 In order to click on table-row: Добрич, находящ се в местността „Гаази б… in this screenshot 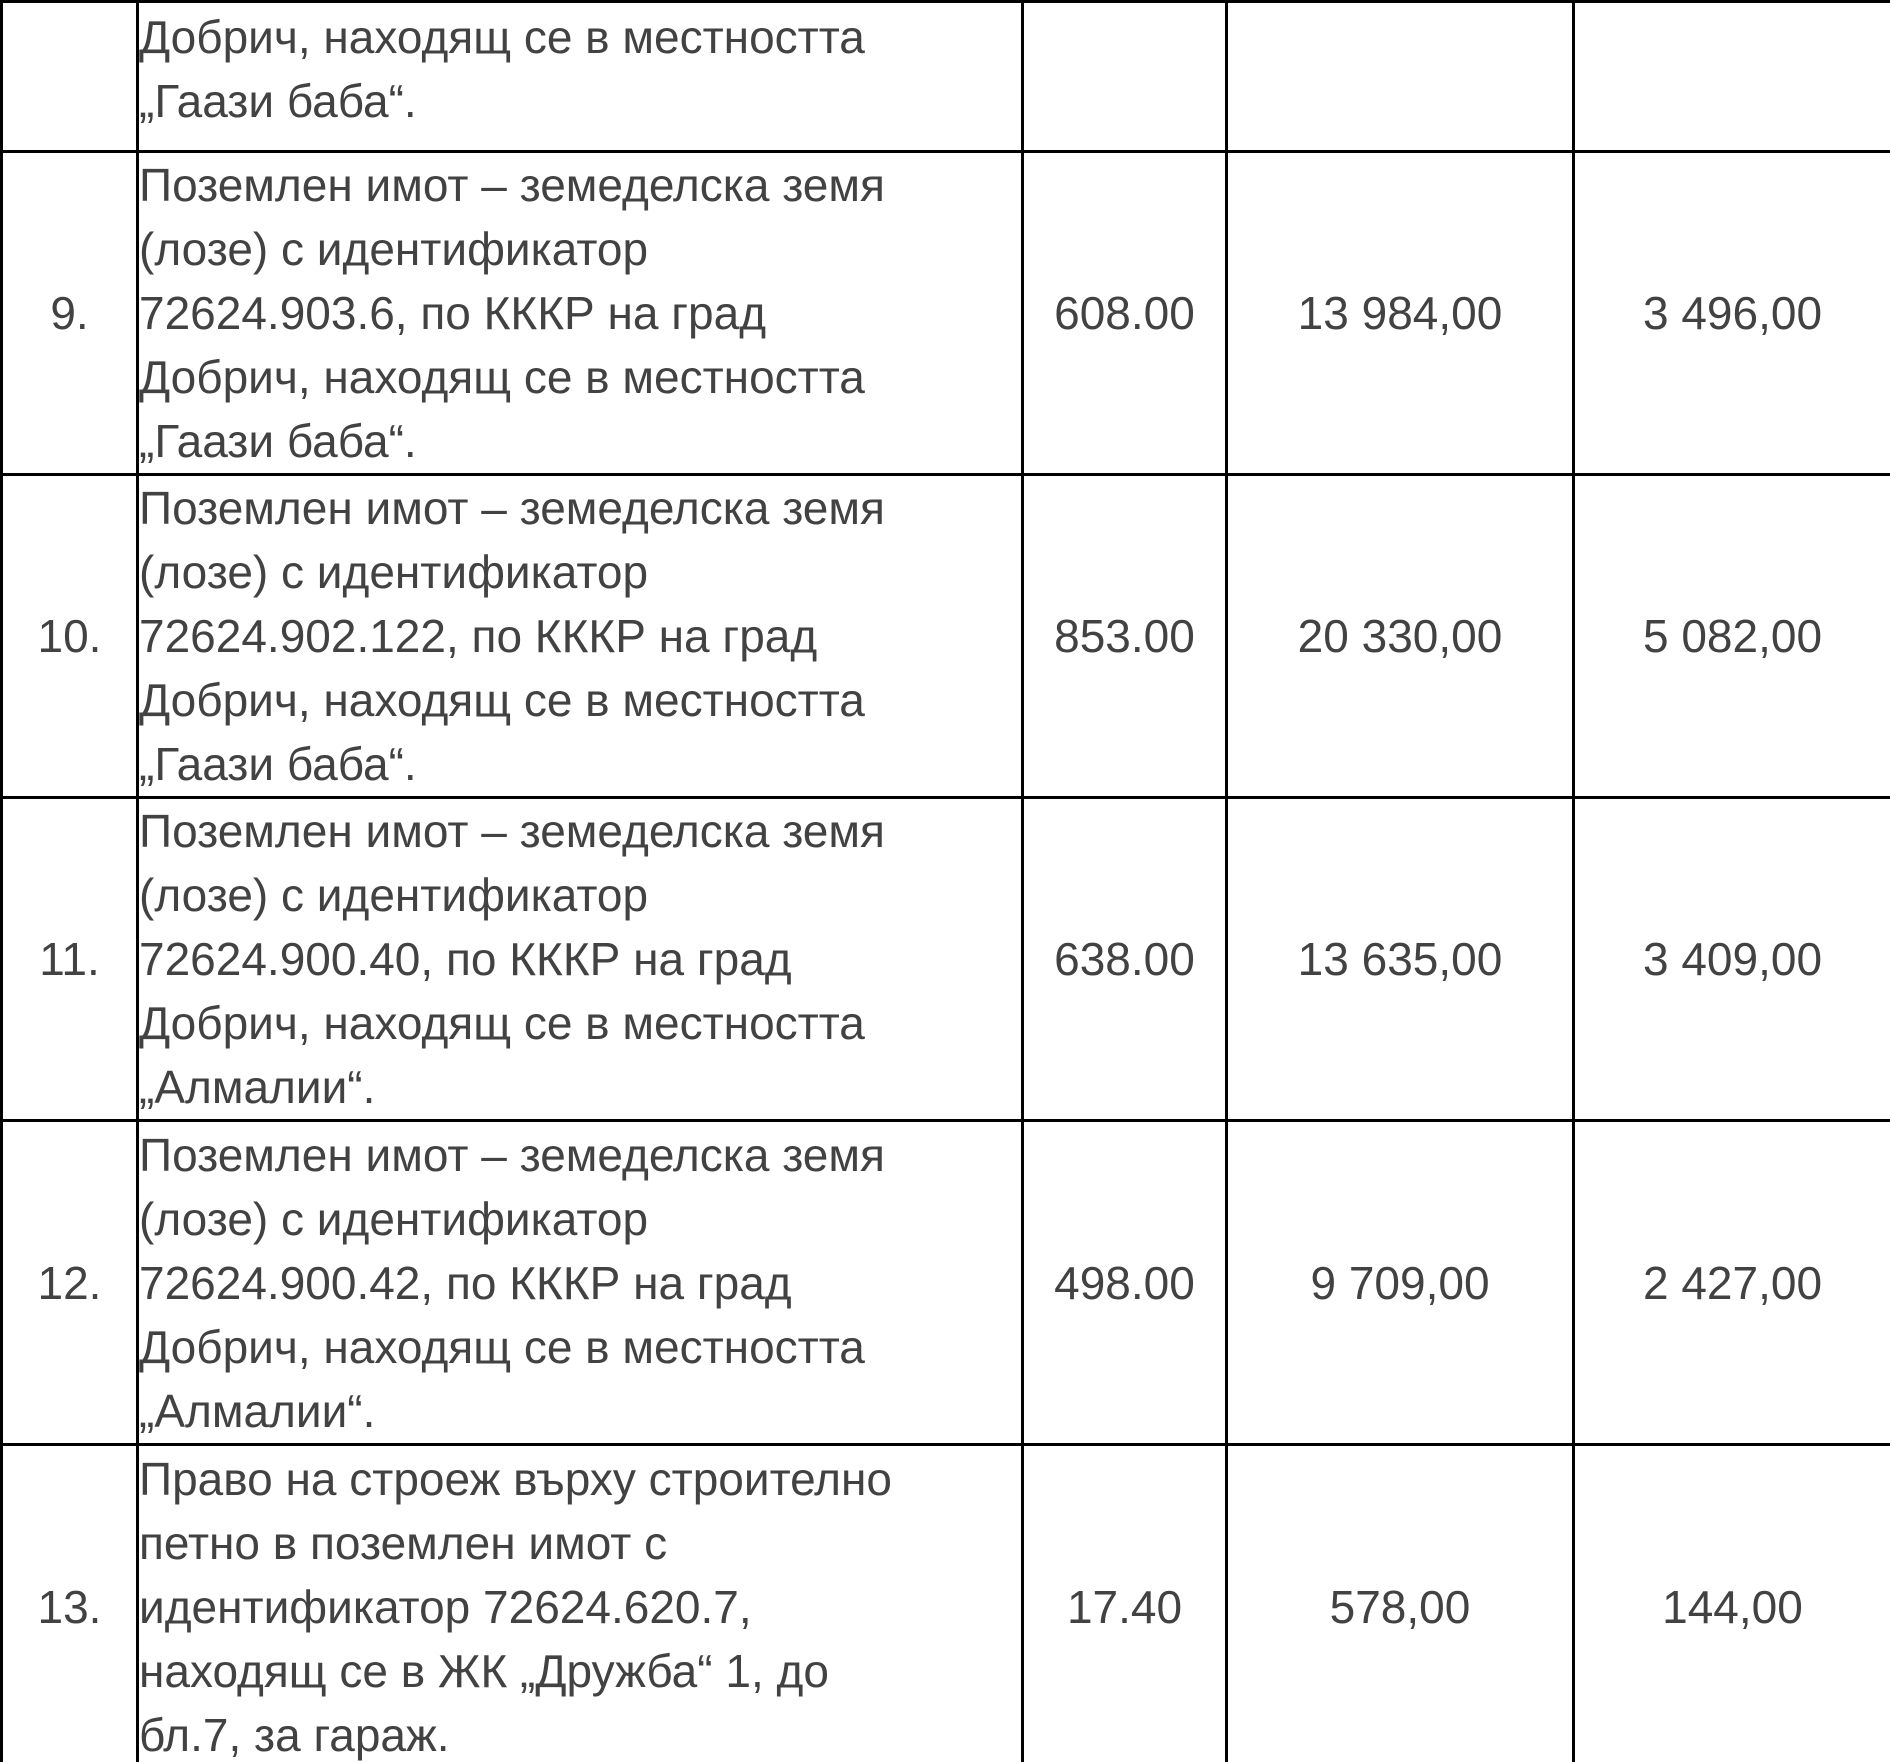, I will do `click(945, 76)`.